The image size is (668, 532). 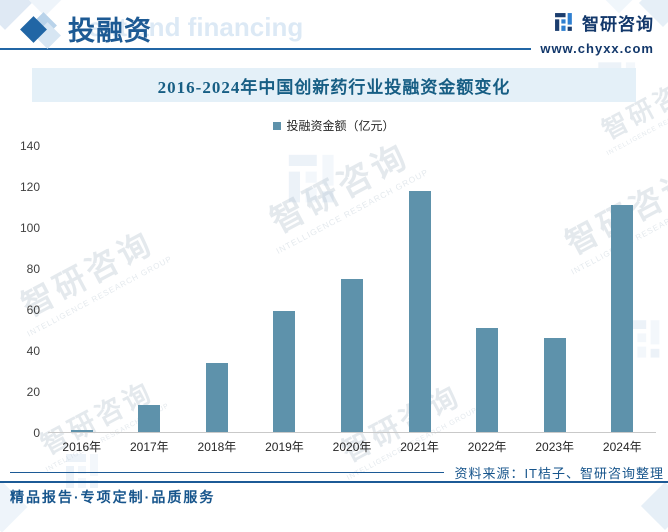 I want to click on y-axis-tick: 40, so click(x=33, y=351).